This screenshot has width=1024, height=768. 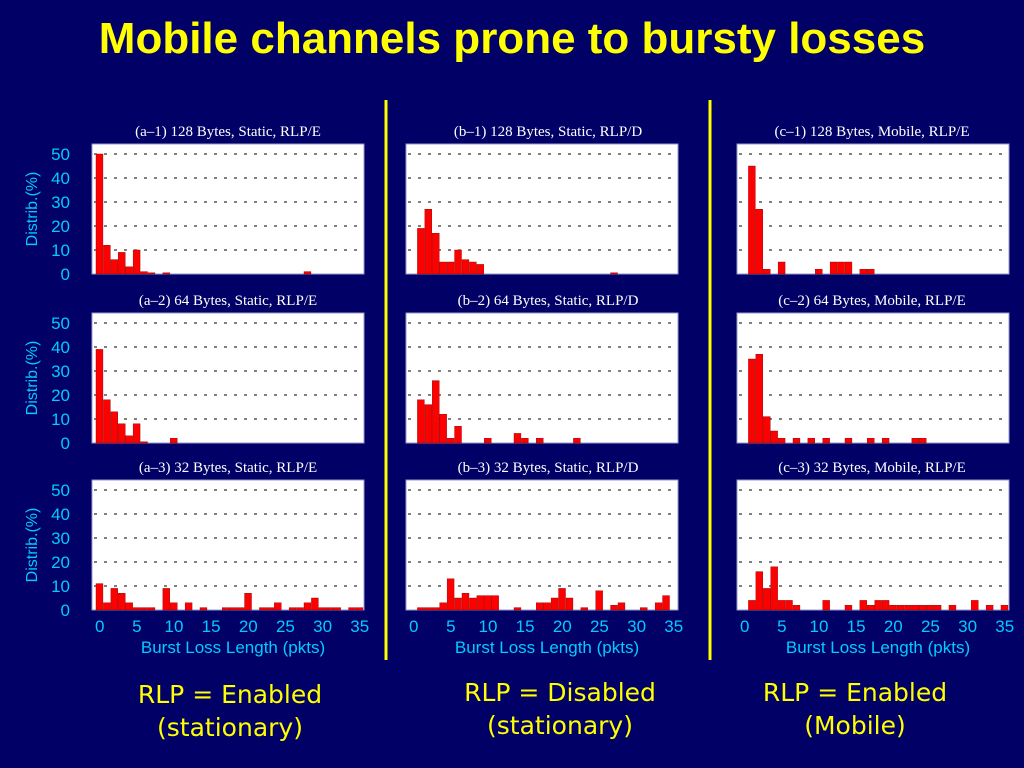 I want to click on caption-column-a: RLP = Enabled (stationary), so click(x=230, y=711).